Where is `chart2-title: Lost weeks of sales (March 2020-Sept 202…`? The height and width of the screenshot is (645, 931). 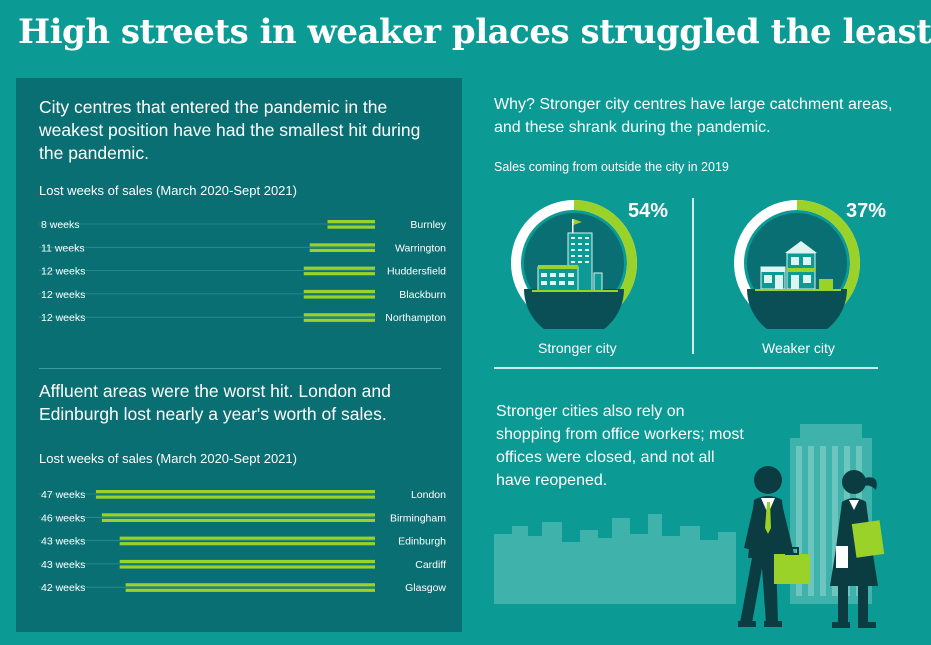 chart2-title: Lost weeks of sales (March 2020-Sept 202… is located at coordinates (168, 458).